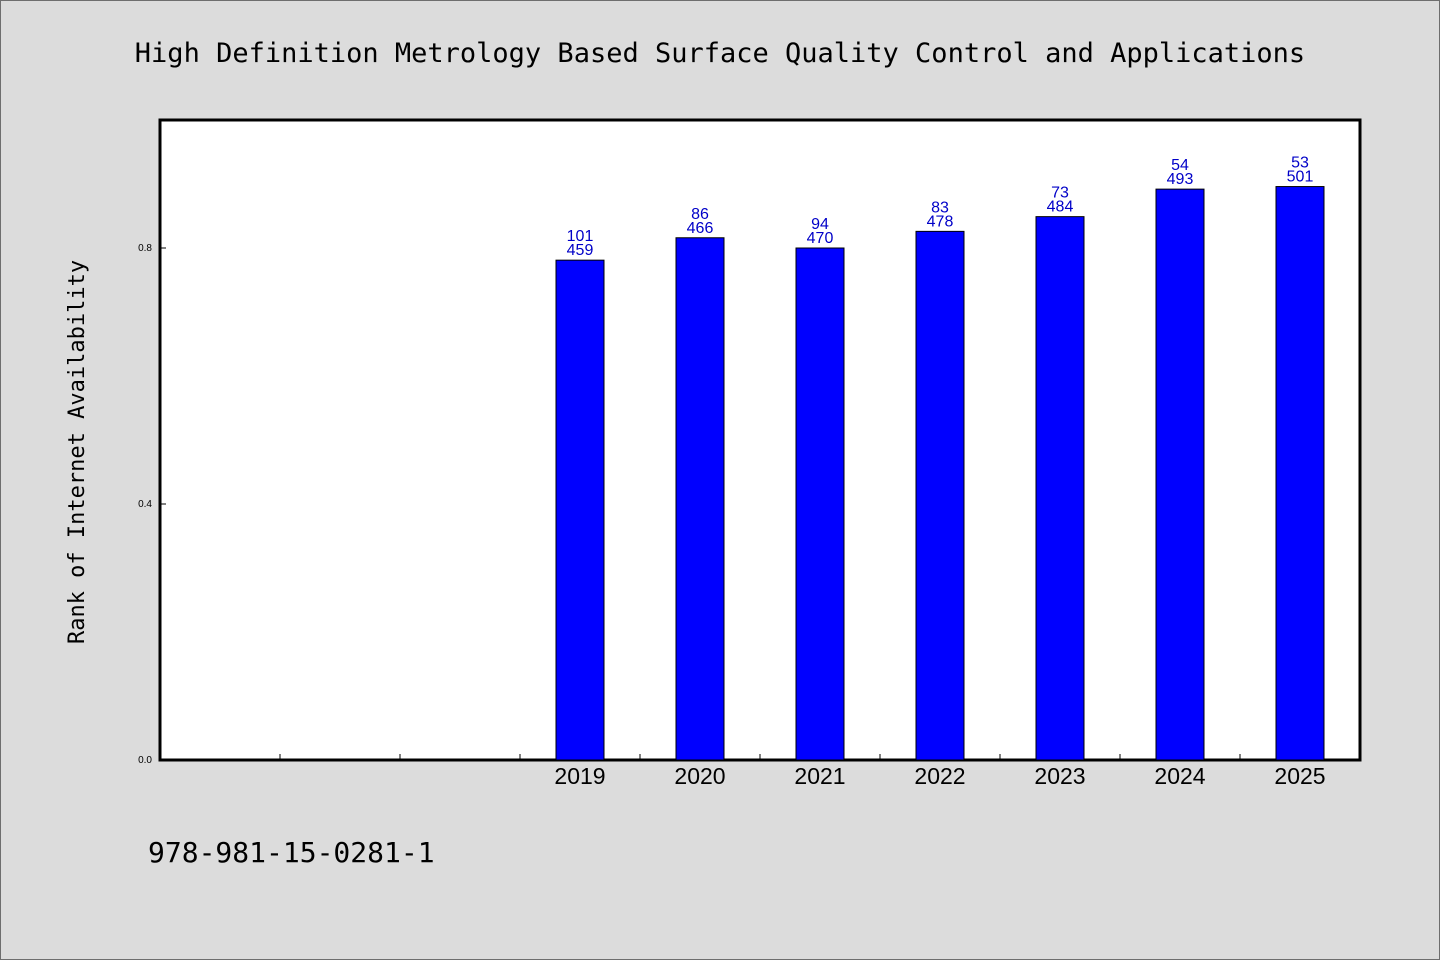  What do you see at coordinates (700, 499) in the screenshot?
I see `bar-2020` at bounding box center [700, 499].